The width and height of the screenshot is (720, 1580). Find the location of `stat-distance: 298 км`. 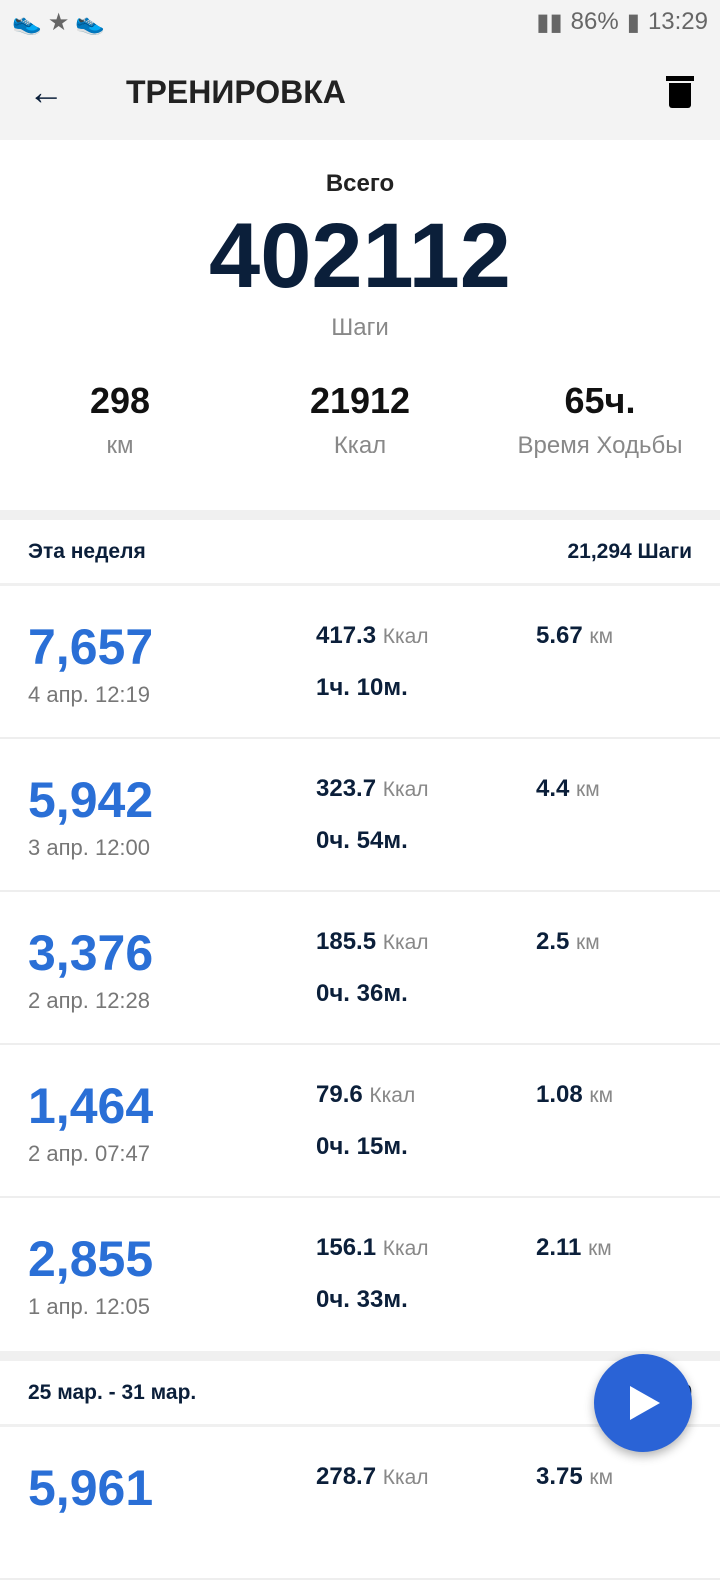

stat-distance: 298 км is located at coordinates (120, 419).